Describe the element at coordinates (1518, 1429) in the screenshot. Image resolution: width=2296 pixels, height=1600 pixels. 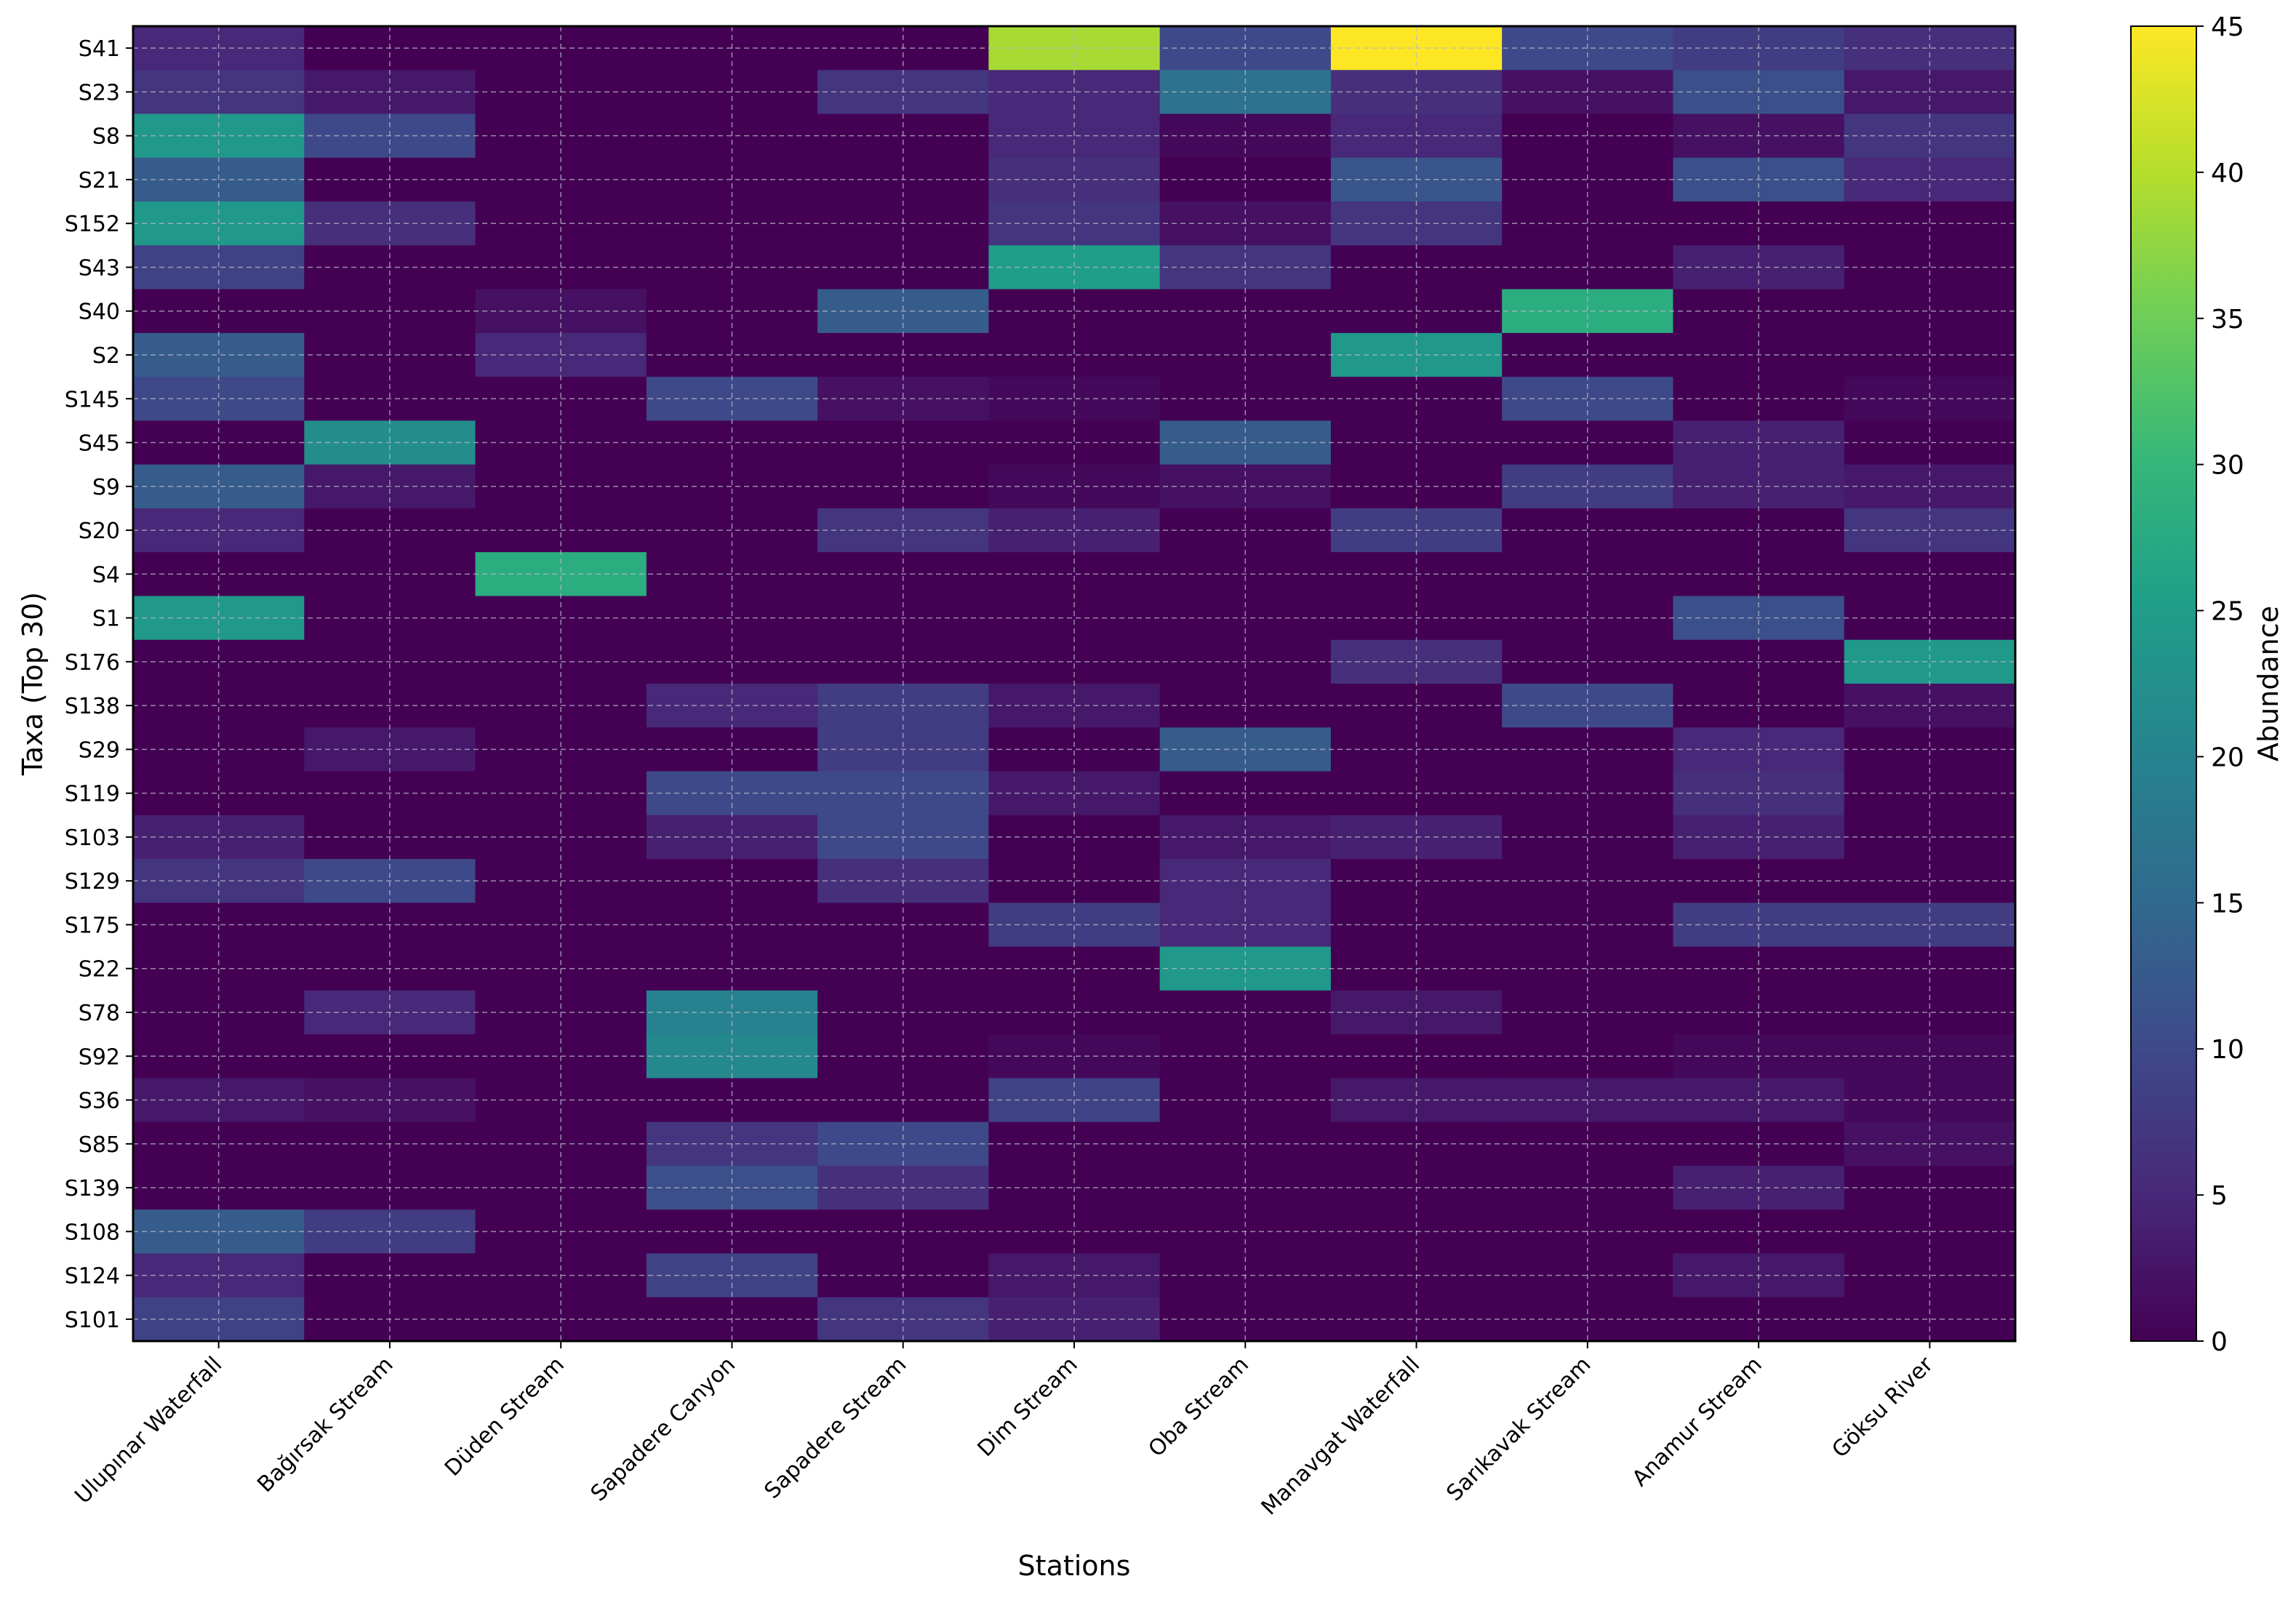
I see `x-tick-label: Sarıkavak Stream` at that location.